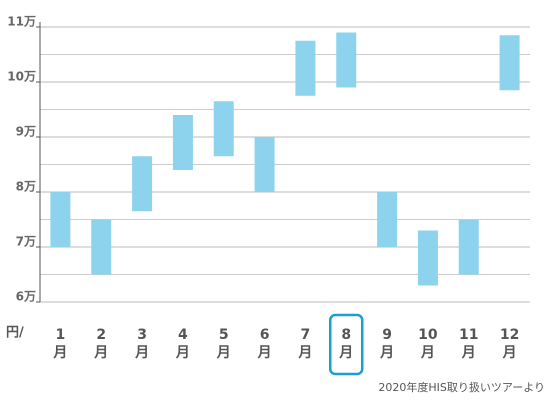 This screenshot has width=550, height=400. What do you see at coordinates (26, 132) in the screenshot?
I see `y-tick-label: 9万` at bounding box center [26, 132].